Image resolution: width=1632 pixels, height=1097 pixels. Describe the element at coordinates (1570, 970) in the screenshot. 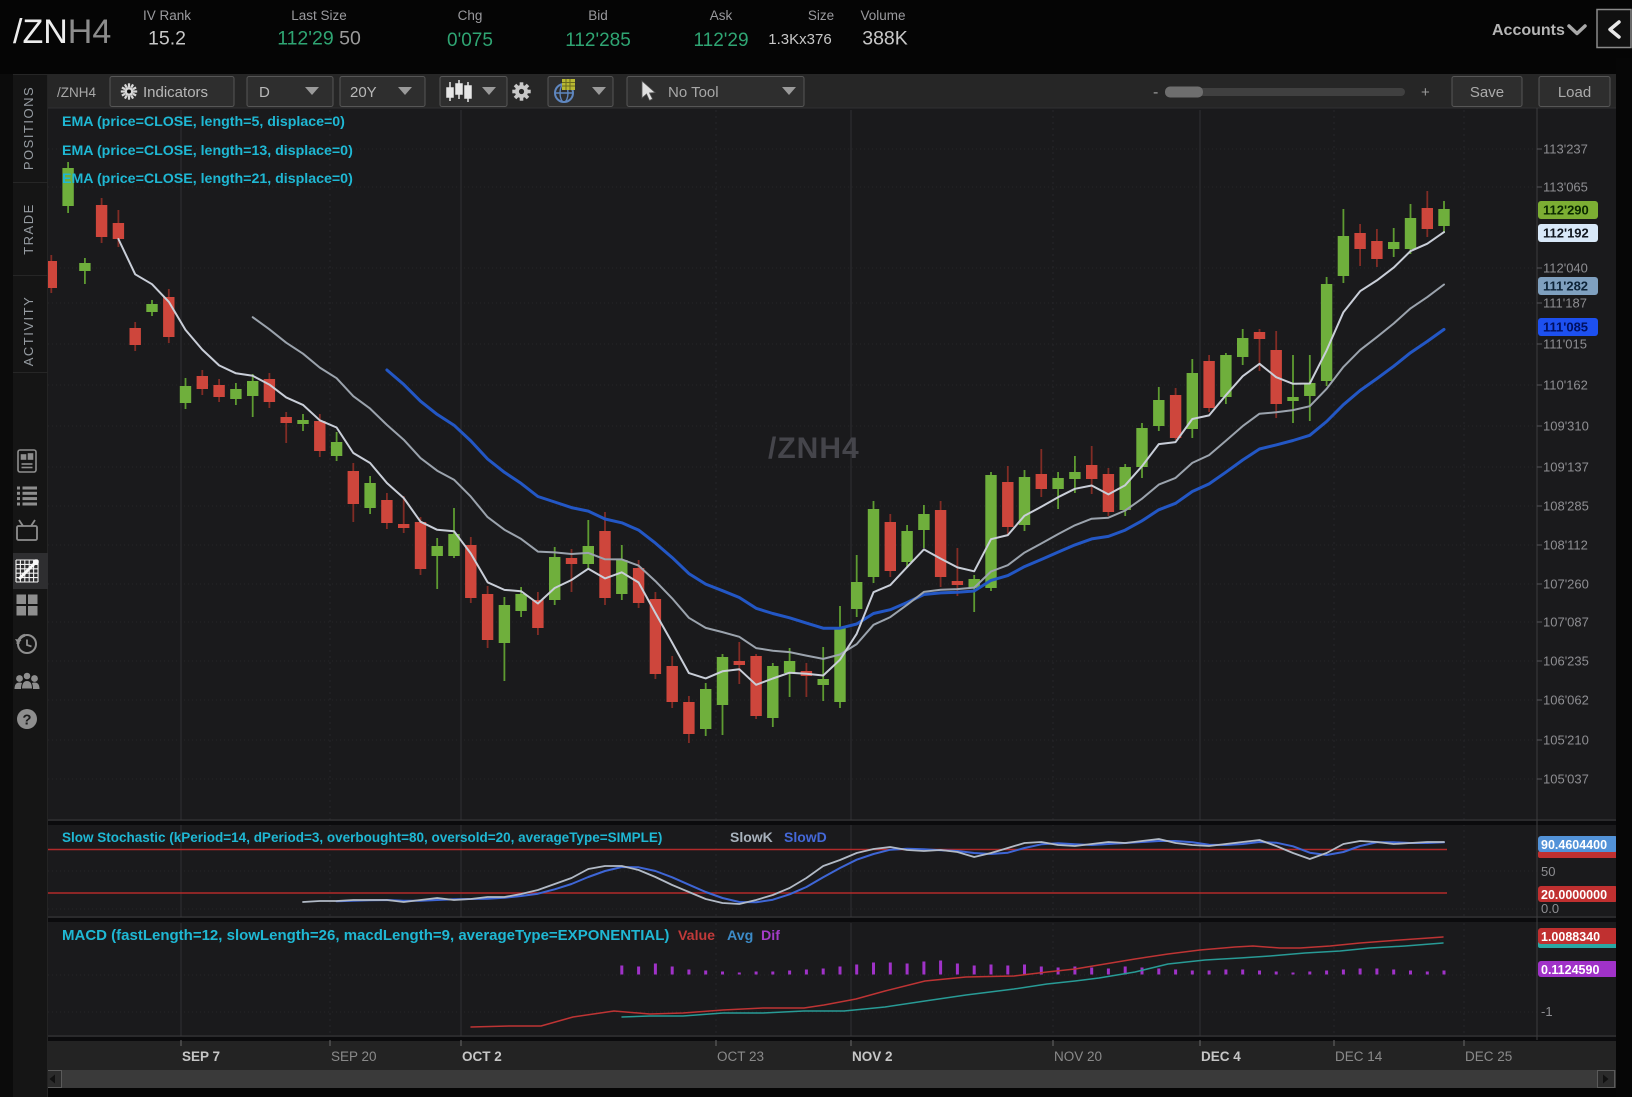

I see `svg-text: 0.1124590` at that location.